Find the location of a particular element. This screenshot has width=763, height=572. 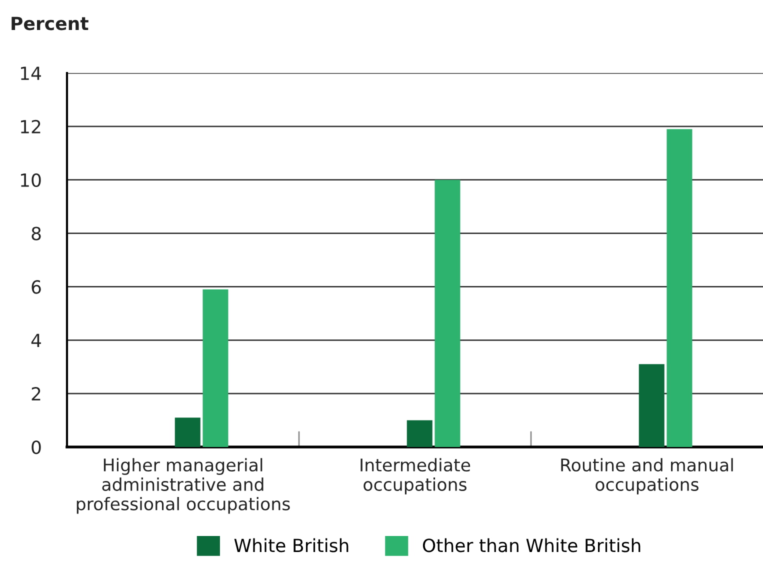

y-tick-label: 12 is located at coordinates (30, 127).